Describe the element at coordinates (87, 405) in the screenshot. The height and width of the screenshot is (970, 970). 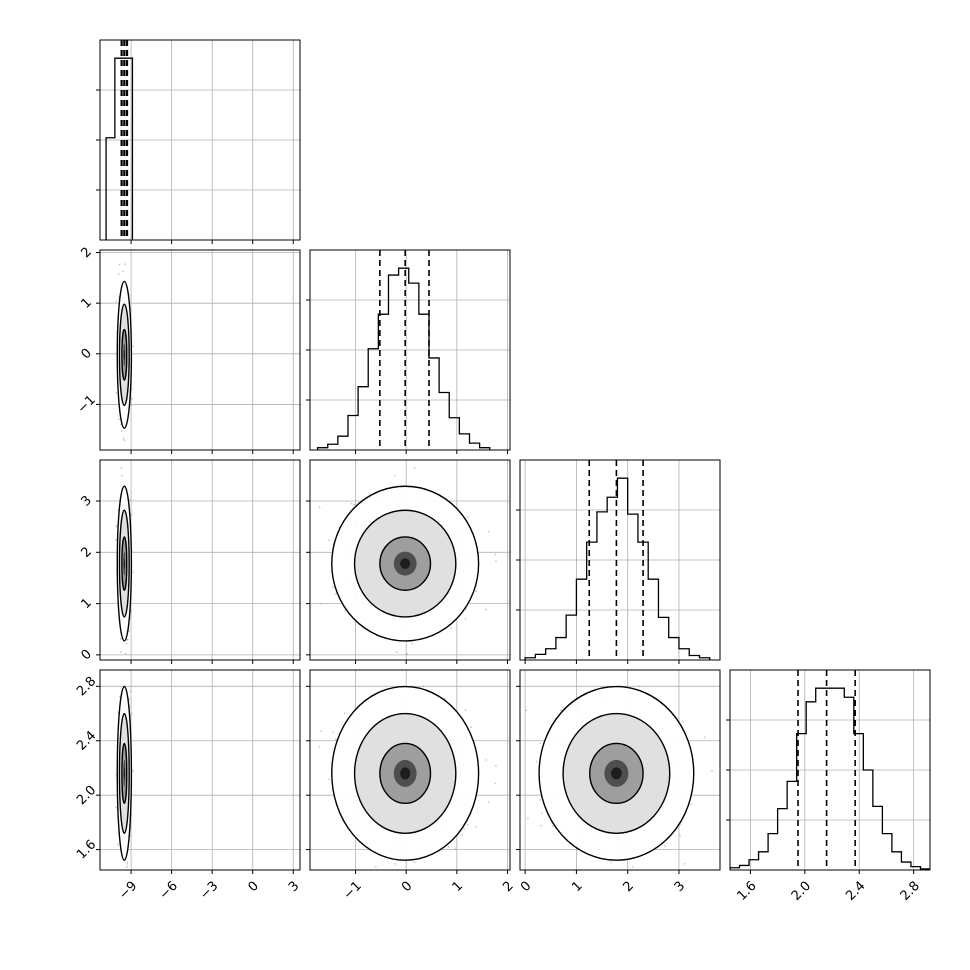
I see `y-tick-label: −1` at that location.